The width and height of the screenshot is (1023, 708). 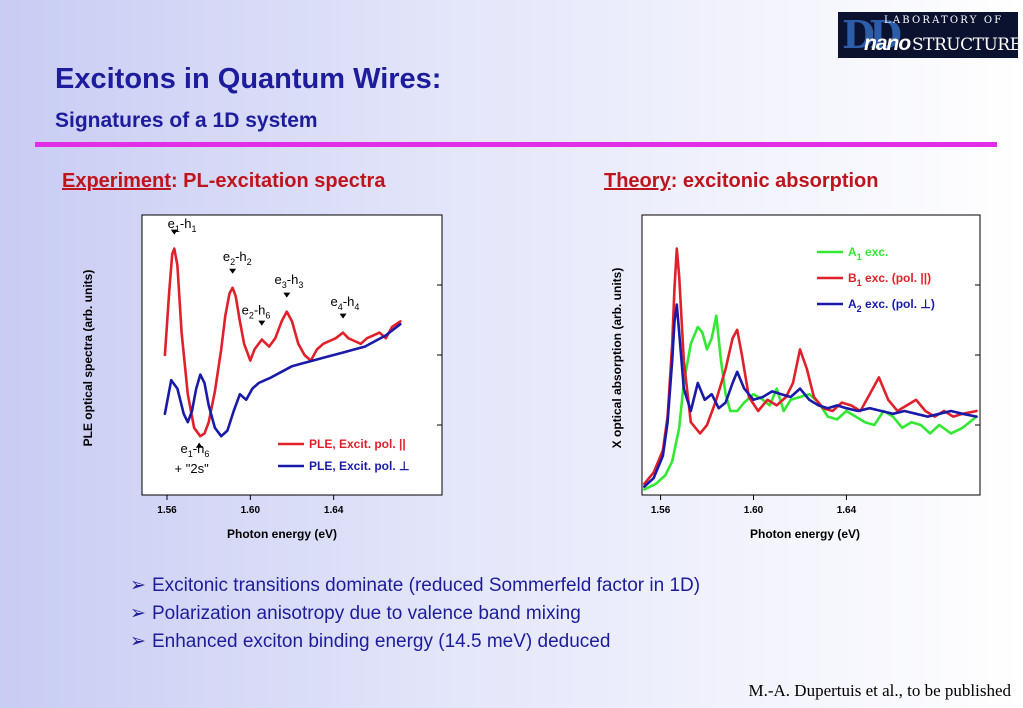 I want to click on section-label-theory: Theory, so click(x=637, y=181).